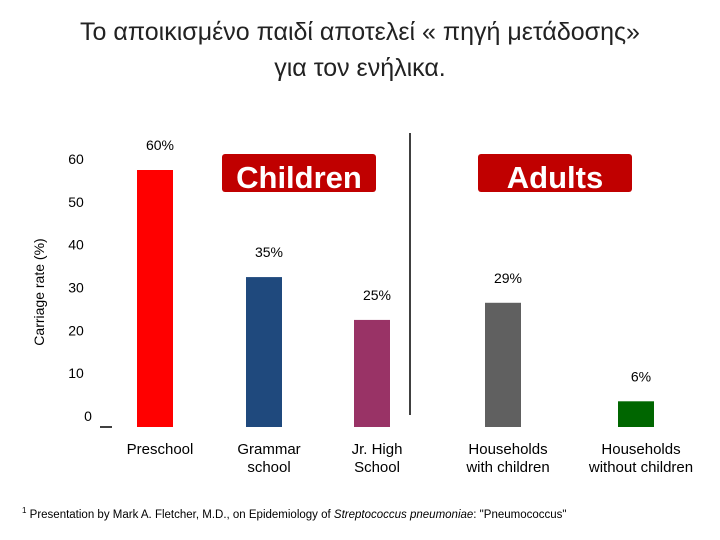 The image size is (720, 540). Describe the element at coordinates (268, 467) in the screenshot. I see `x-tick-label: school` at that location.